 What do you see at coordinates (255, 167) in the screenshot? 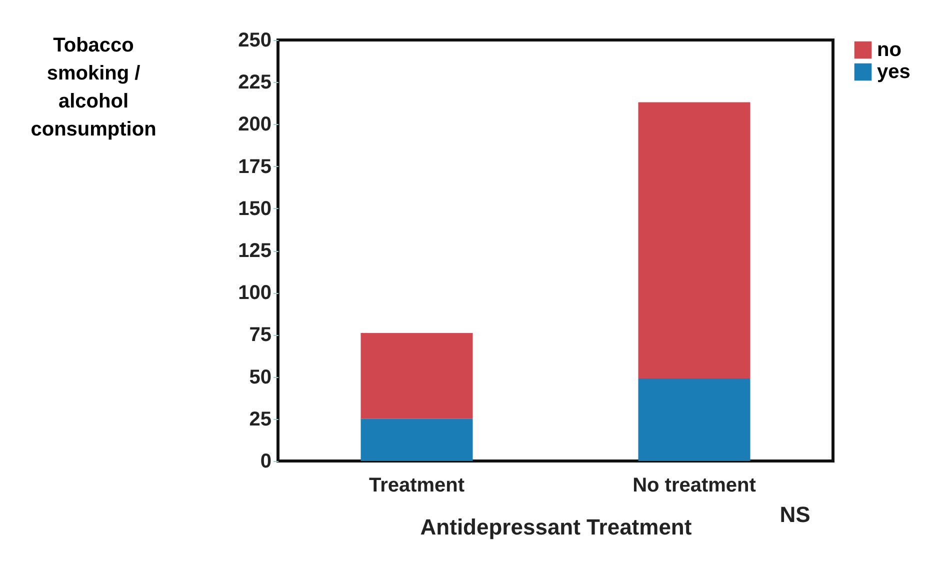
I see `y-tick-label: 175` at bounding box center [255, 167].